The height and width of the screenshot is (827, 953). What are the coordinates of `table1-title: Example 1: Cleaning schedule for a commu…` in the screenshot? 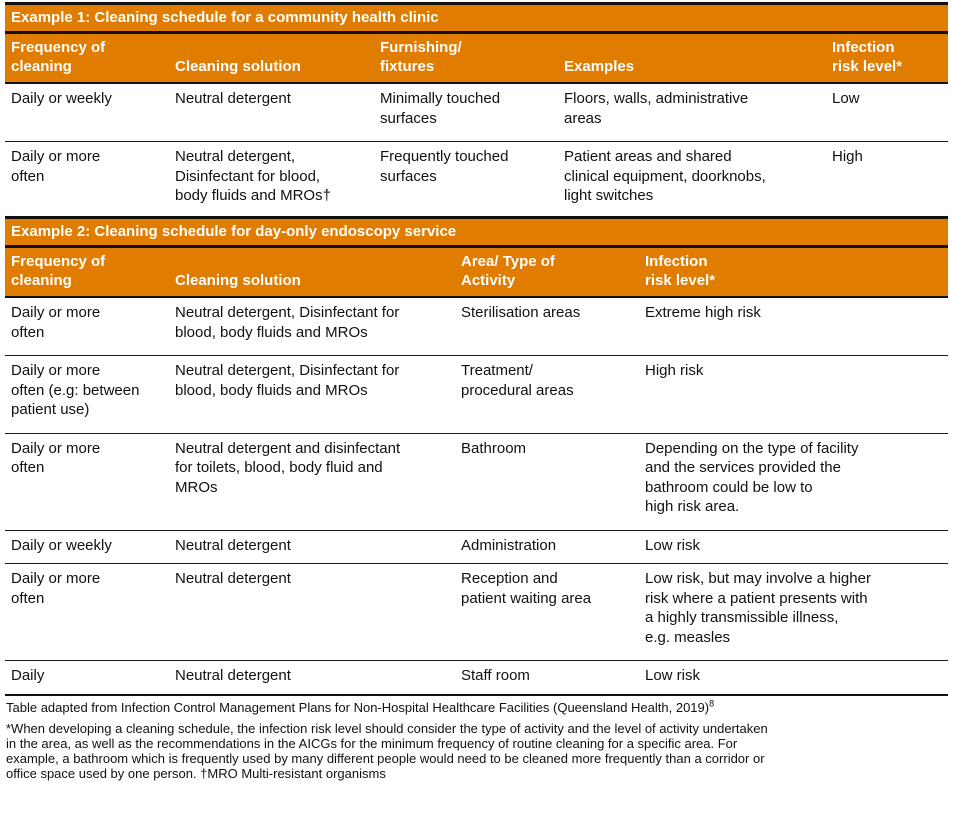 It's located at (476, 18).